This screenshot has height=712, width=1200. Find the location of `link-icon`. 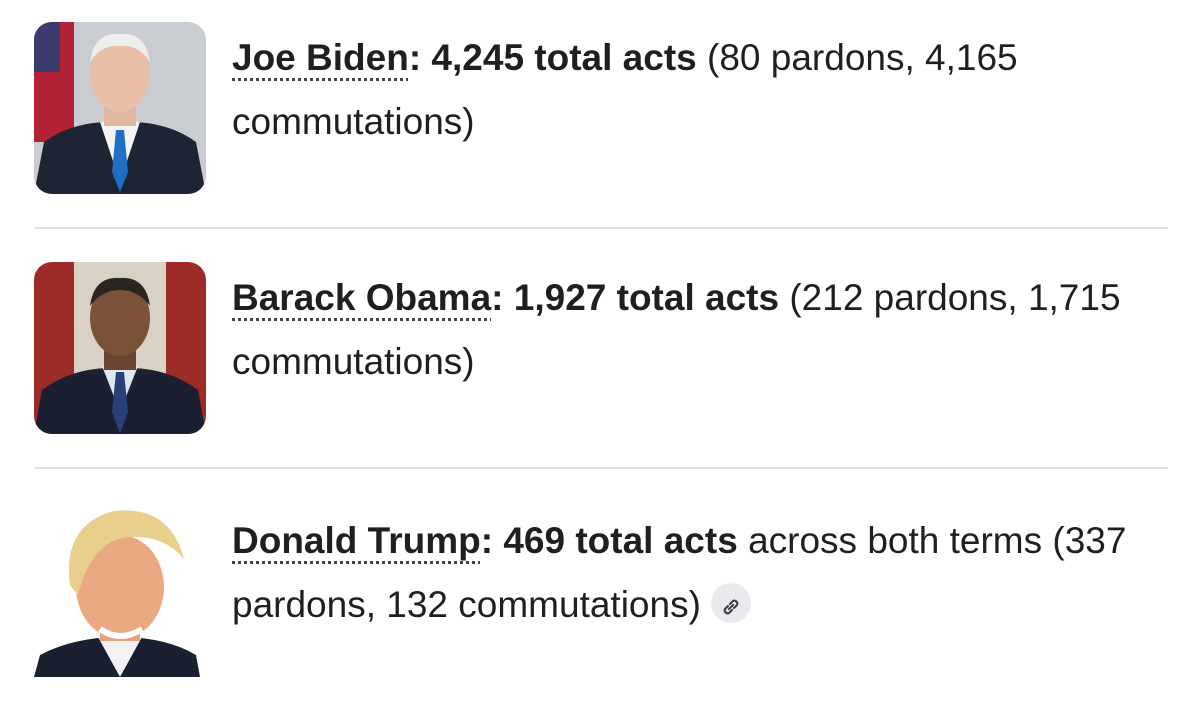

link-icon is located at coordinates (731, 607).